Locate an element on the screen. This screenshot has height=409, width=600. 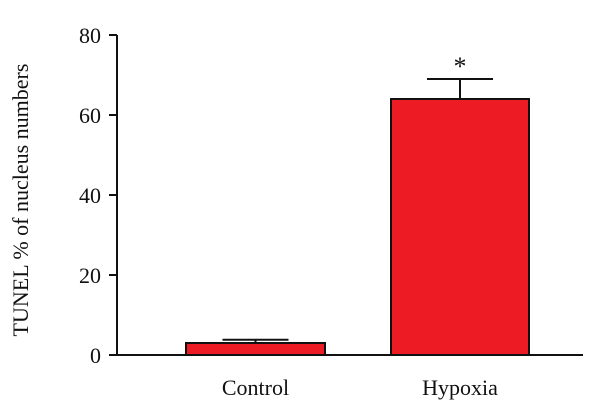
bar-control is located at coordinates (255, 349).